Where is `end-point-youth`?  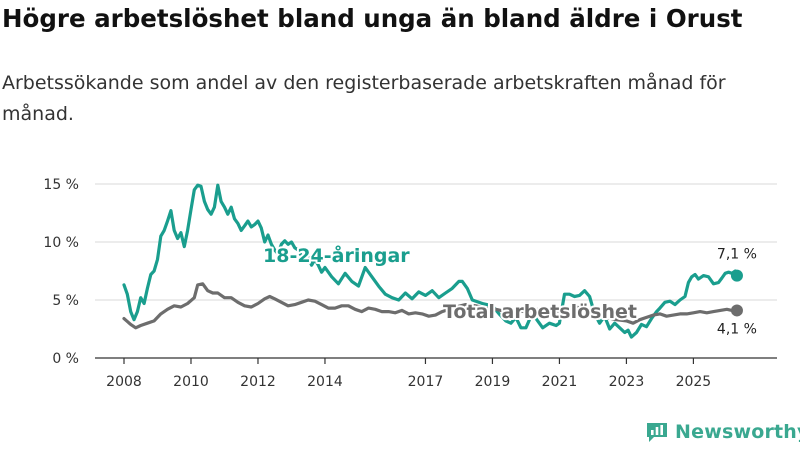
end-point-youth is located at coordinates (736, 275).